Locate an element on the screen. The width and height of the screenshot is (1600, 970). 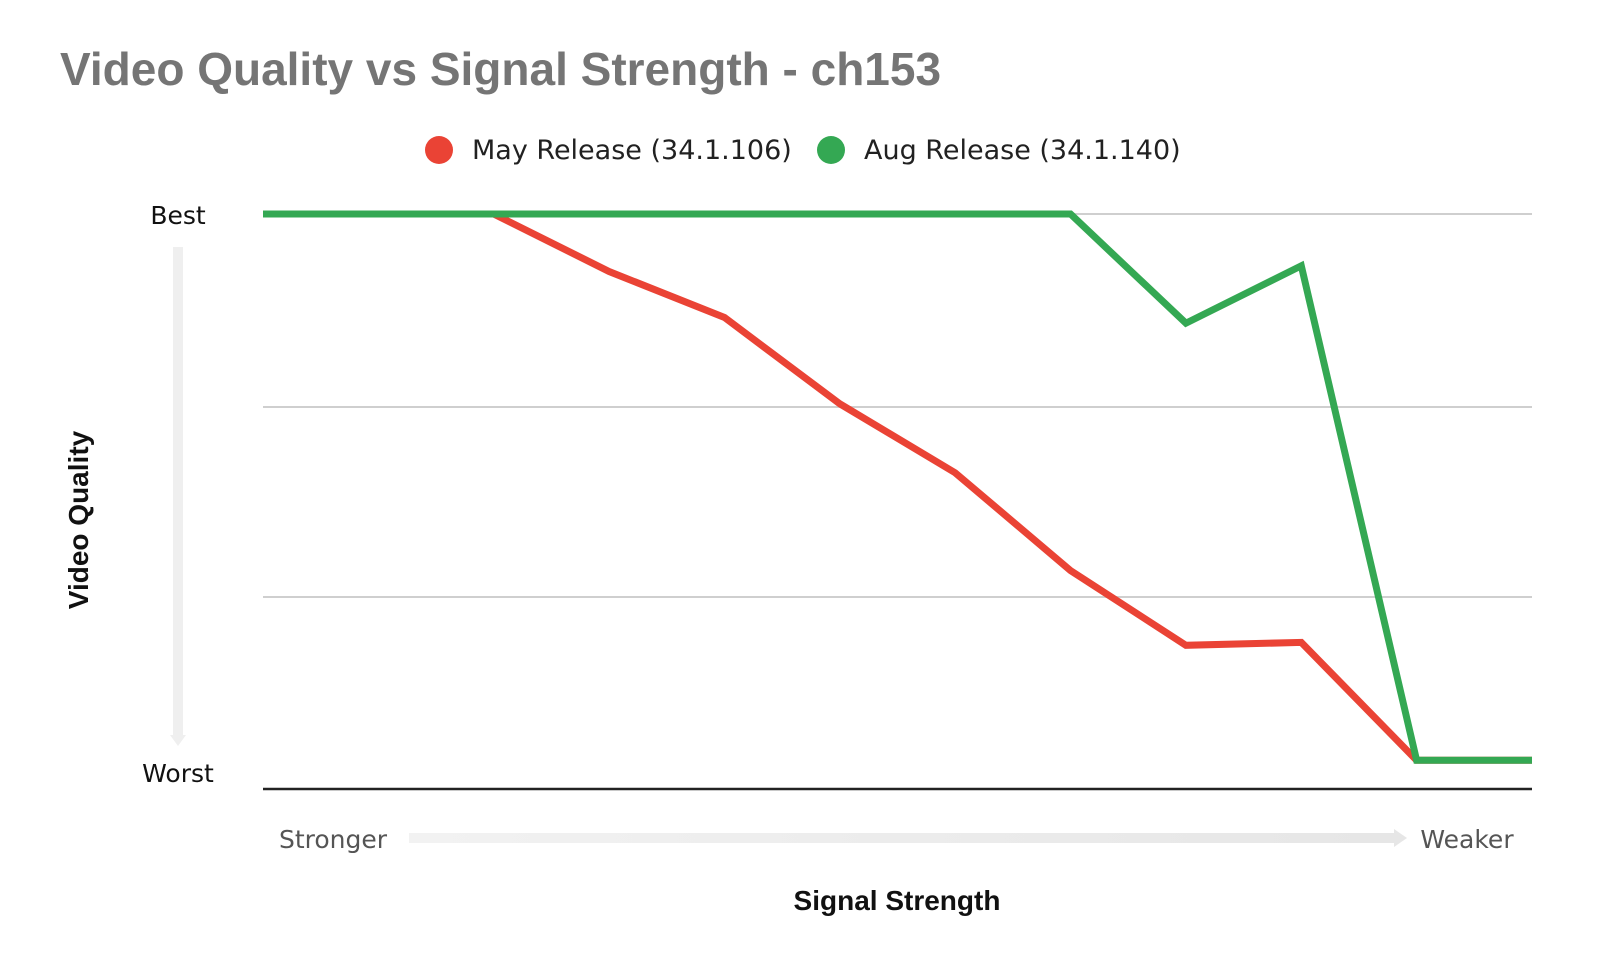
x-axis-title: Signal Strength is located at coordinates (897, 900).